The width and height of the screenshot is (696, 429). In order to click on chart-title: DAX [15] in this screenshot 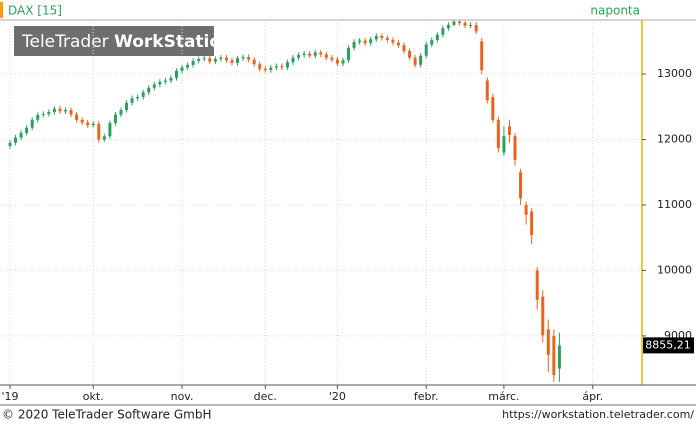, I will do `click(35, 11)`.